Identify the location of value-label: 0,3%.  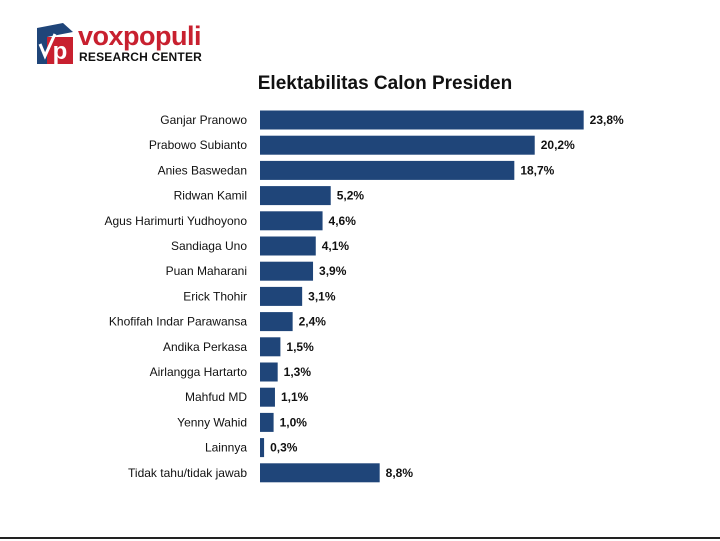
(284, 448).